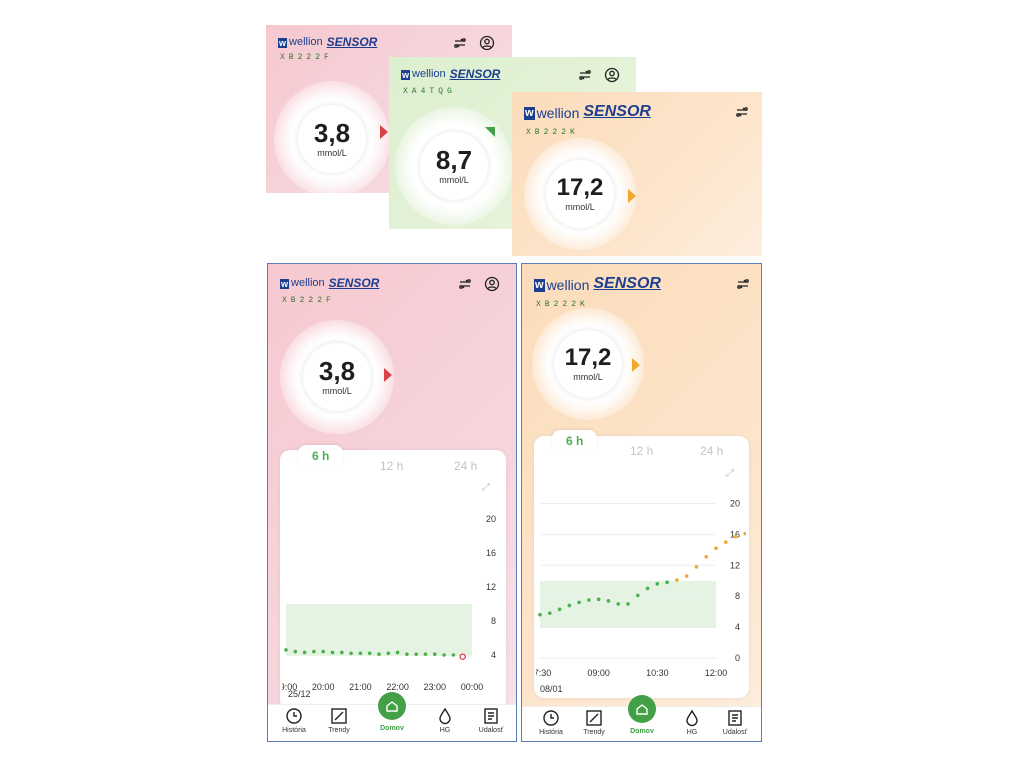 The image size is (1024, 768). Describe the element at coordinates (735, 565) in the screenshot. I see `y-tick-label: 12` at that location.